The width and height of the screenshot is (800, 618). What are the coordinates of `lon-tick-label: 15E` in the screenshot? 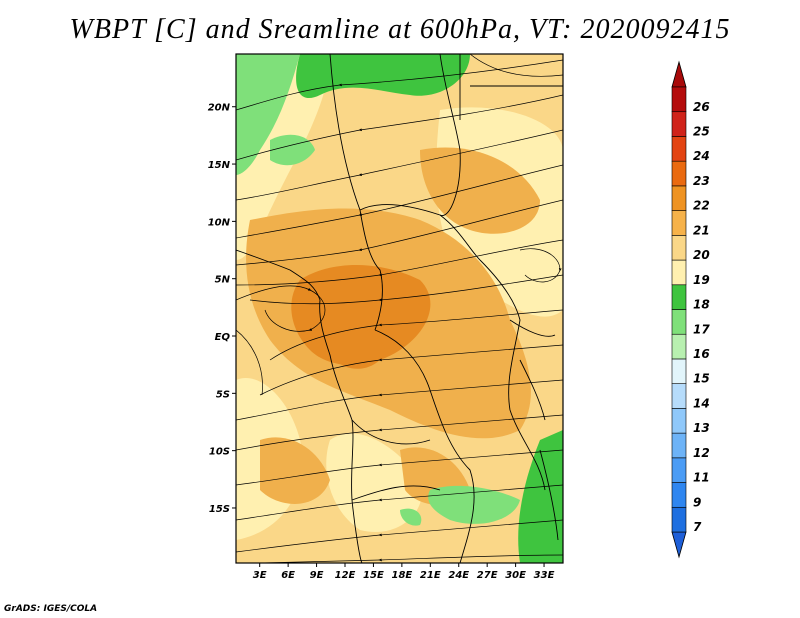 It's located at (373, 575).